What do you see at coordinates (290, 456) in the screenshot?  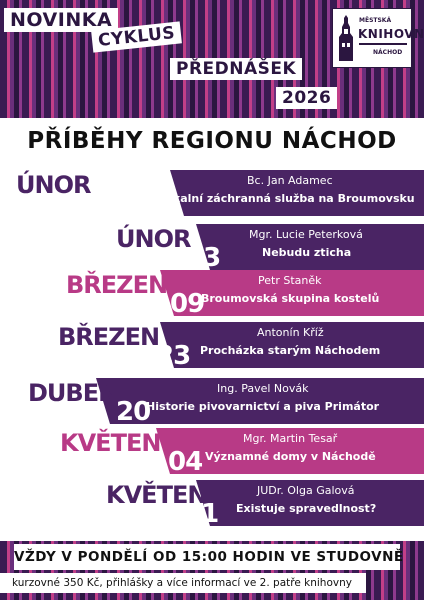 I see `lecture-topic: Významné domy v Náchodě` at bounding box center [290, 456].